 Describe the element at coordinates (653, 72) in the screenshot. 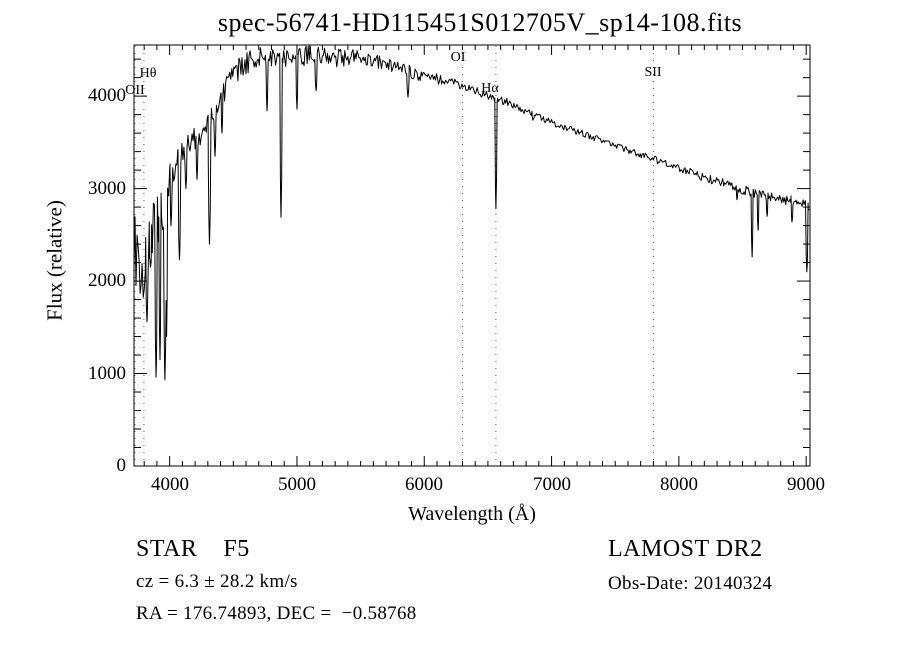

I see `spectral-line-label-SII: SII` at that location.